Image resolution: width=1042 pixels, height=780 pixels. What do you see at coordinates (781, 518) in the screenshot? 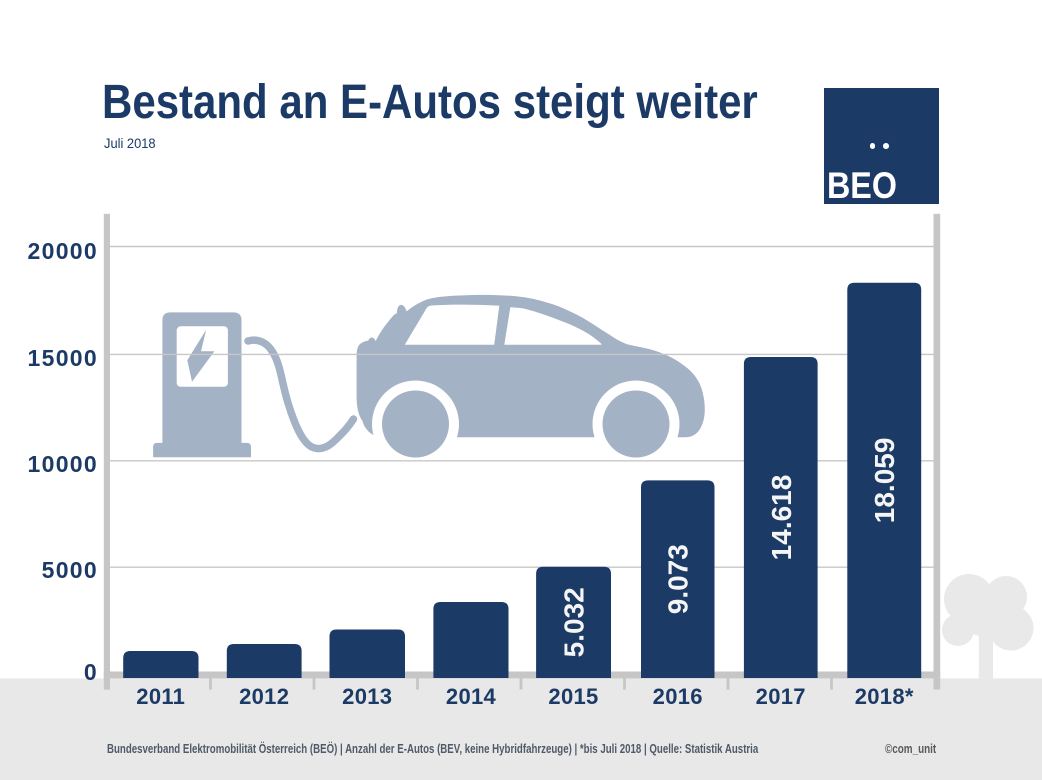
I see `svg-text: 14.618` at bounding box center [781, 518].